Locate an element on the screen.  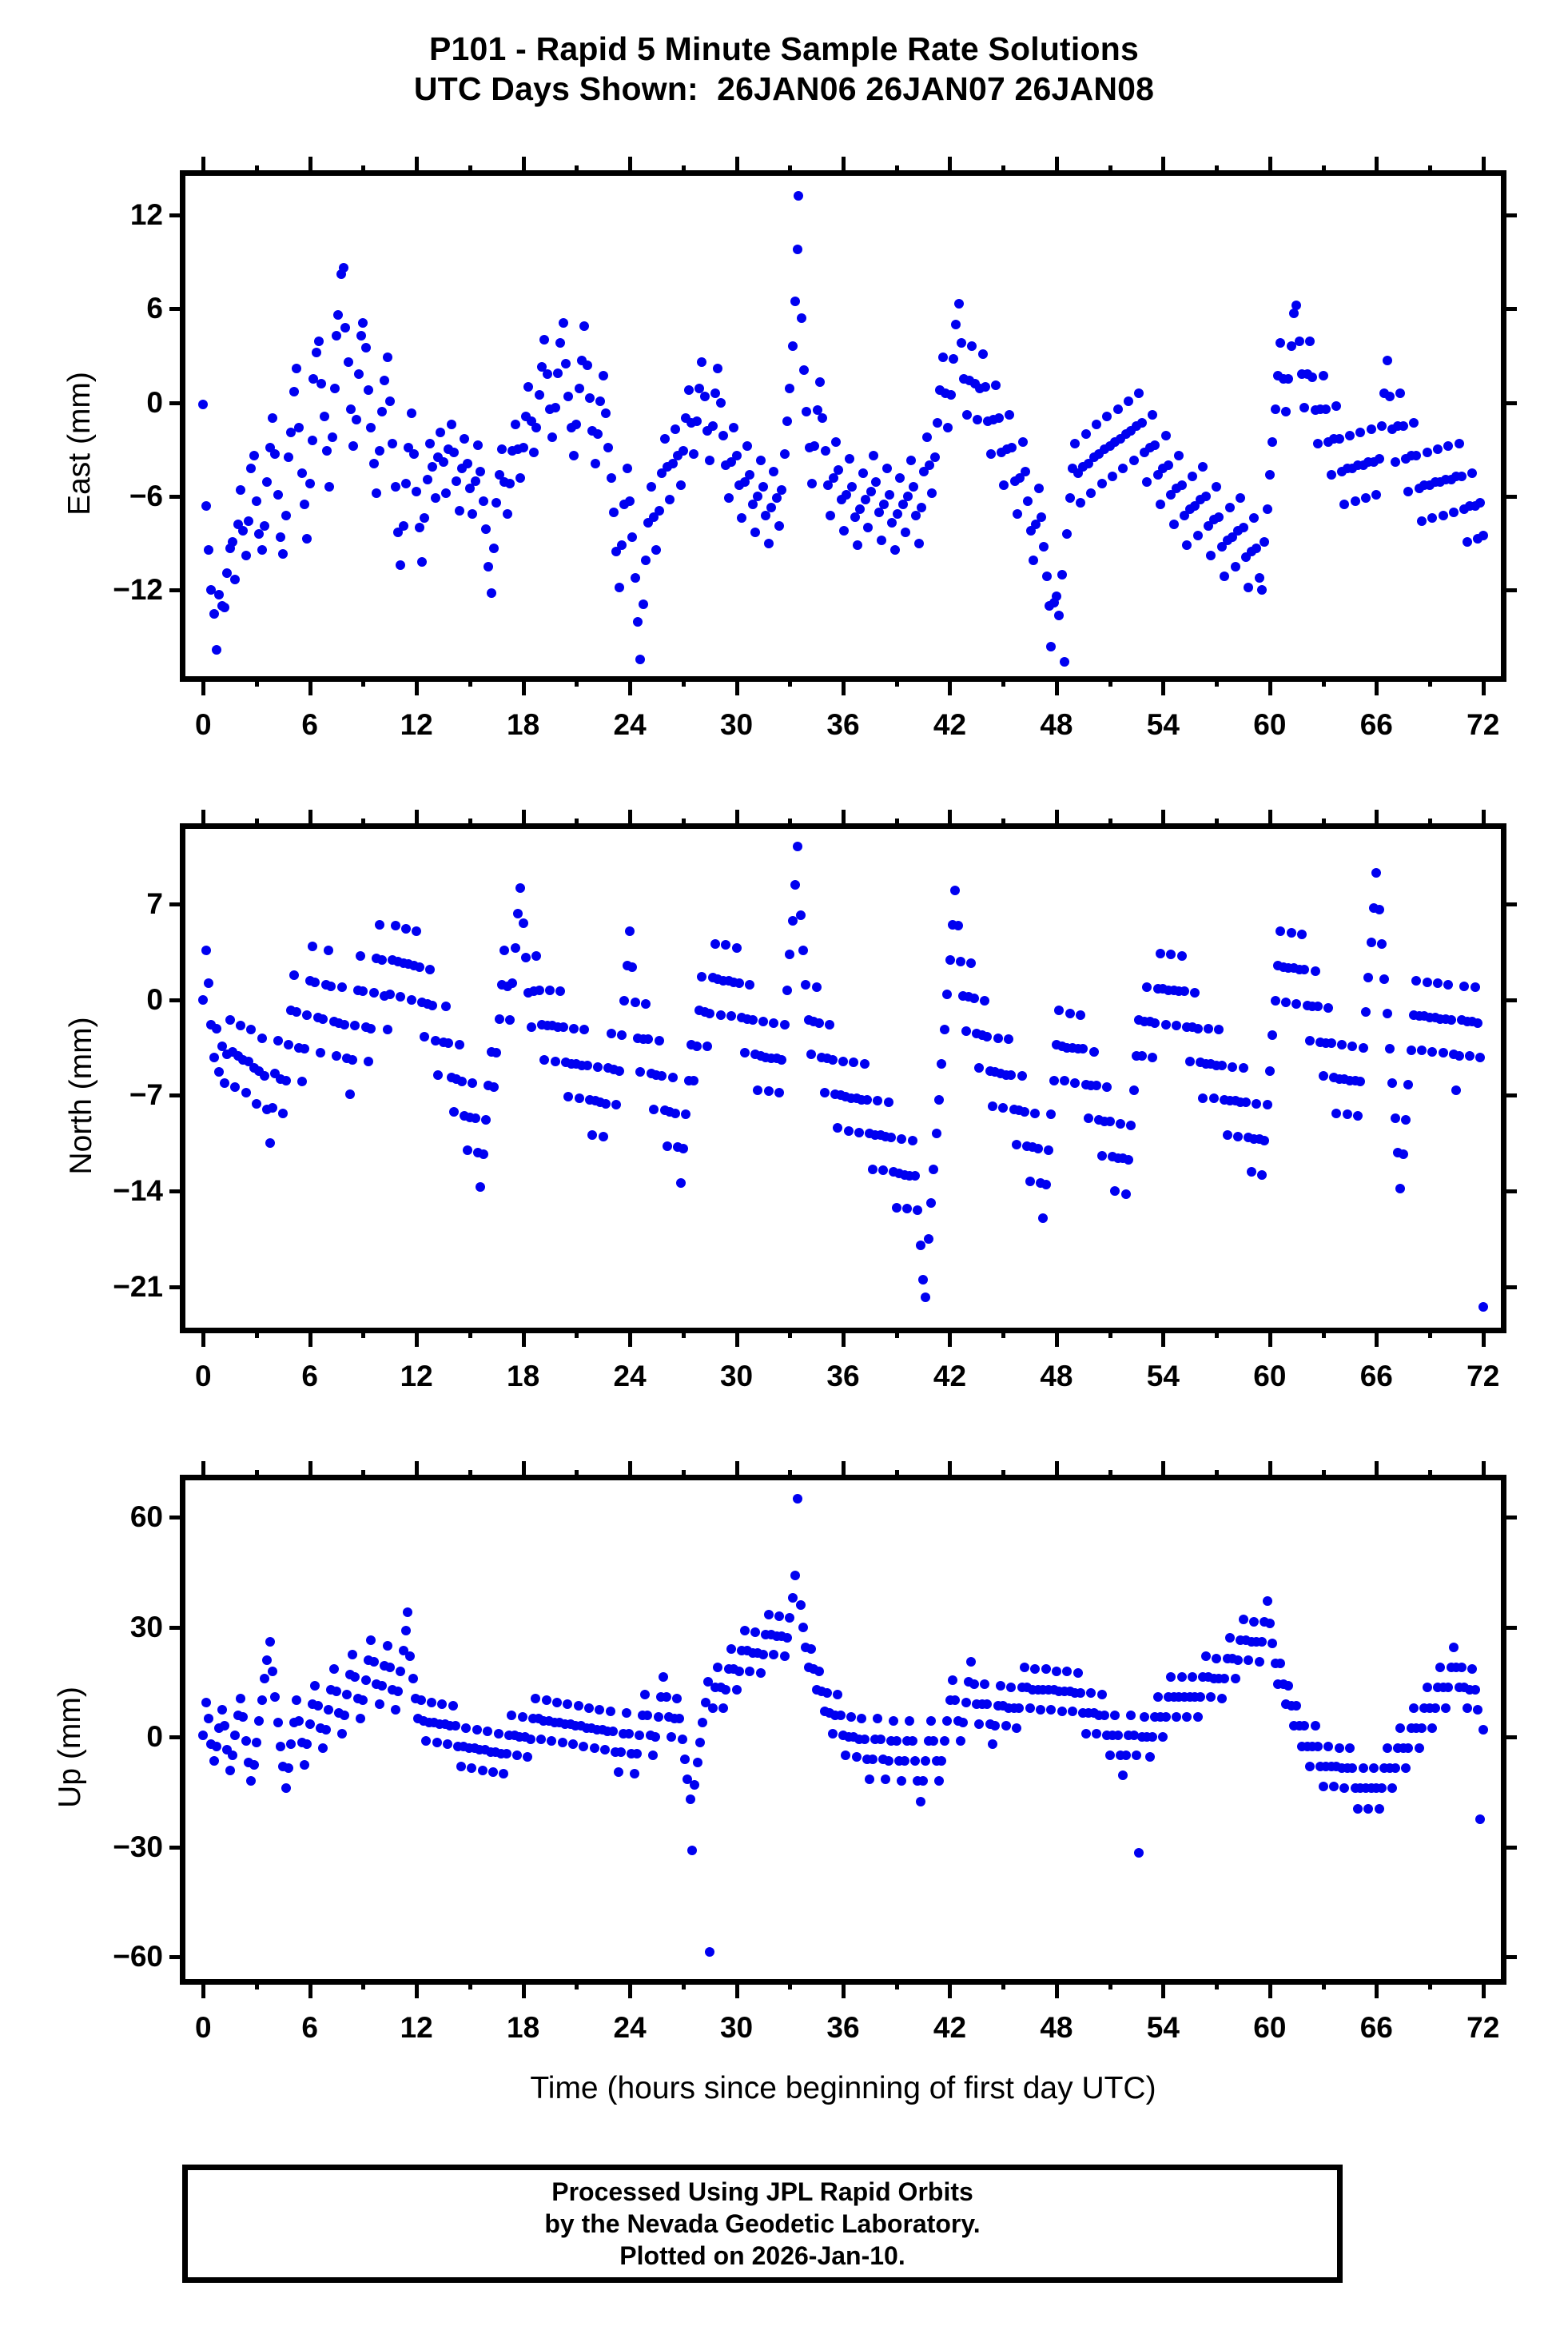
y-tick-right is located at coordinates (1509, 215).